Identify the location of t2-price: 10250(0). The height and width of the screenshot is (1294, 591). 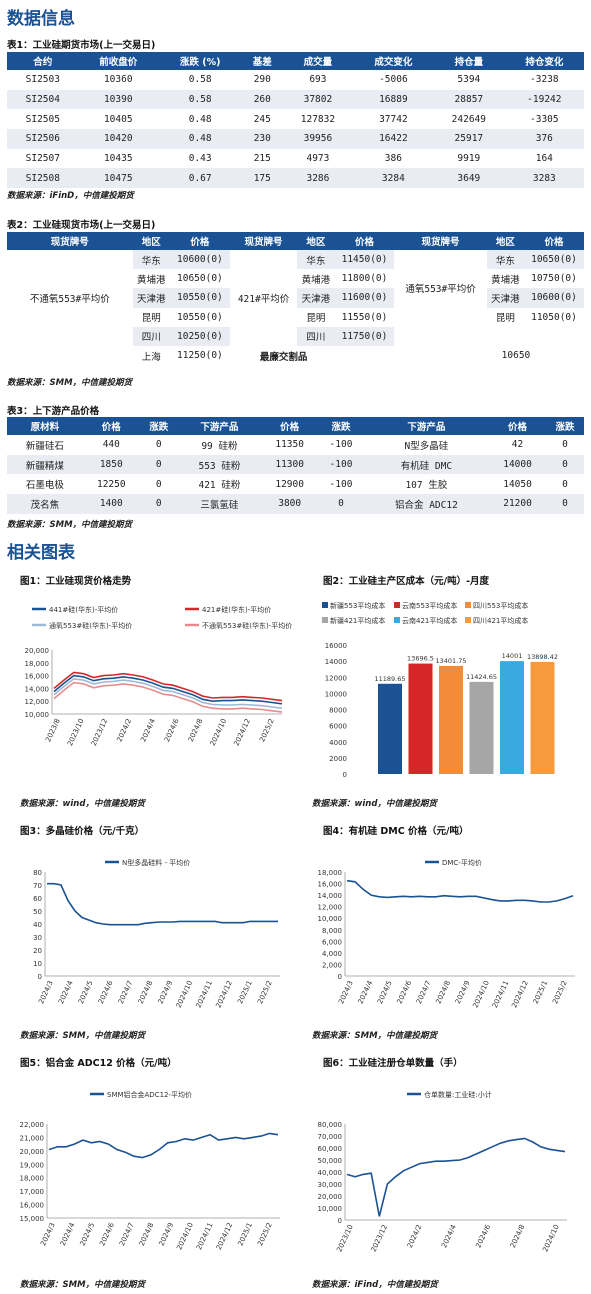
(199, 336).